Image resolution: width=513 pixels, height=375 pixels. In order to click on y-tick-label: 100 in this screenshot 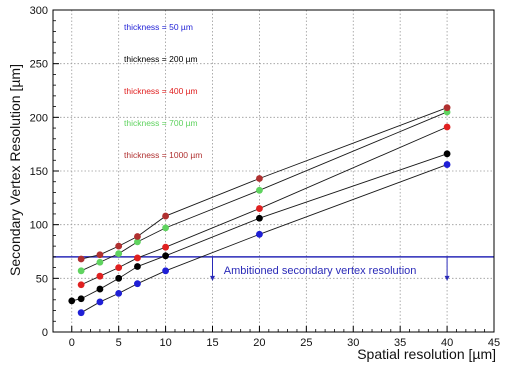, I will do `click(39, 226)`.